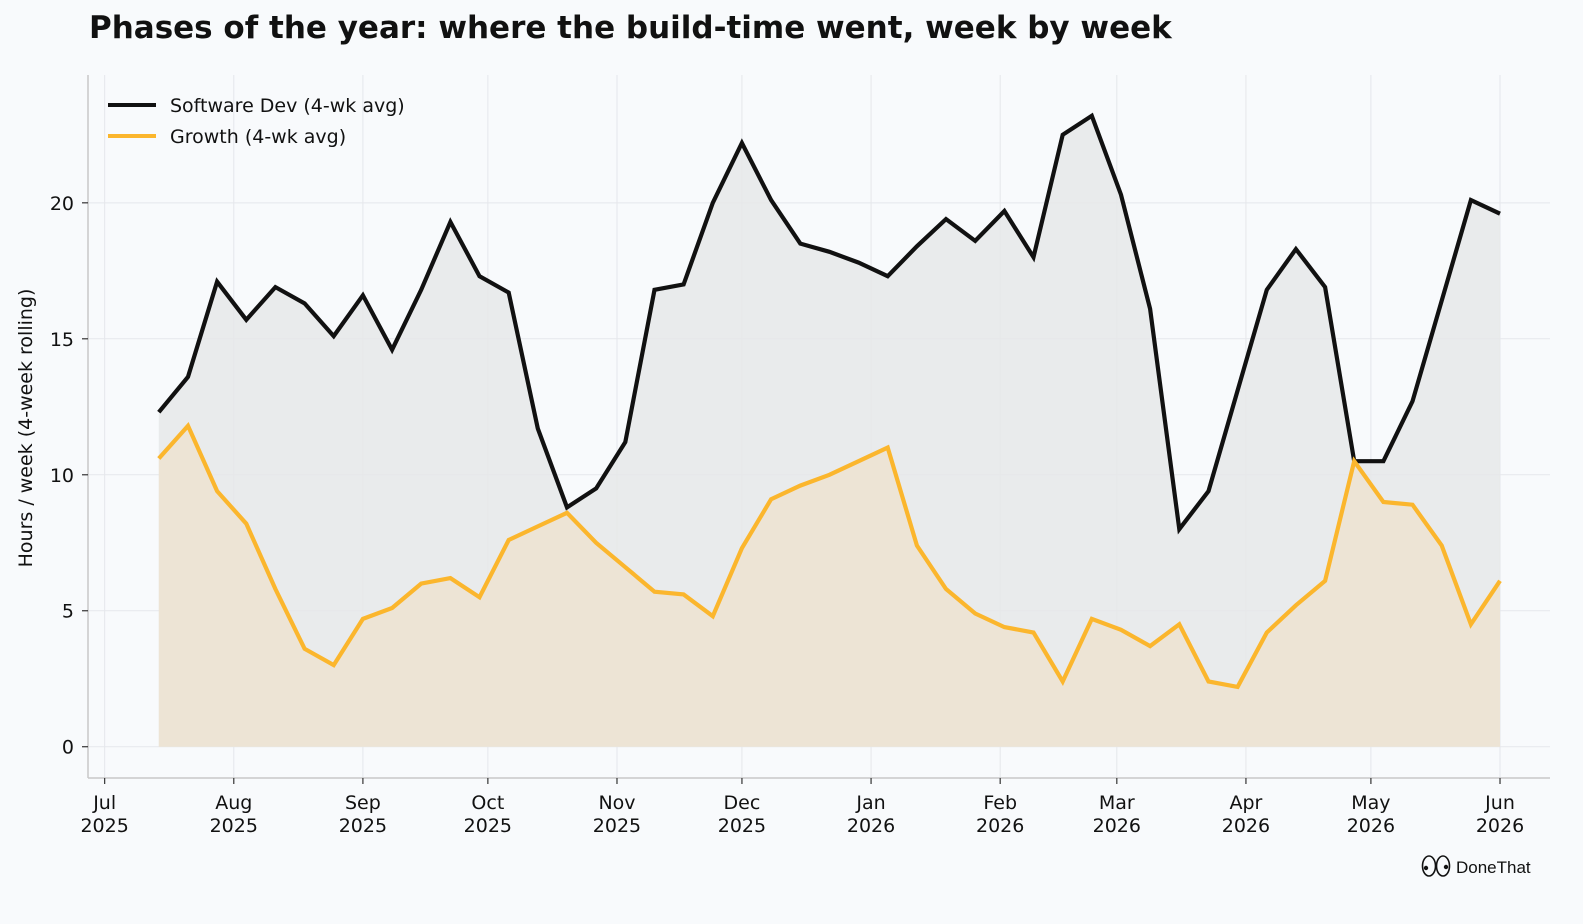  Describe the element at coordinates (488, 814) in the screenshot. I see `x-tick-label: Oct 2025` at that location.